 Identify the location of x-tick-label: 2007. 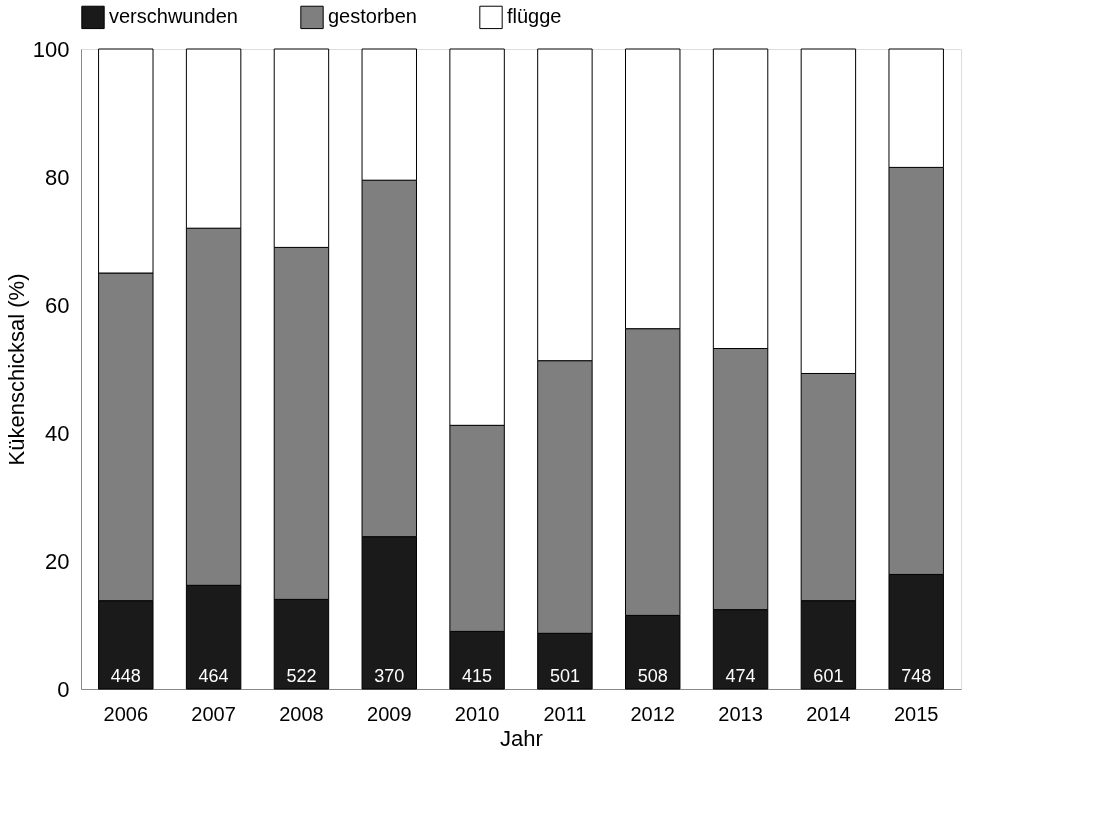
(213, 713).